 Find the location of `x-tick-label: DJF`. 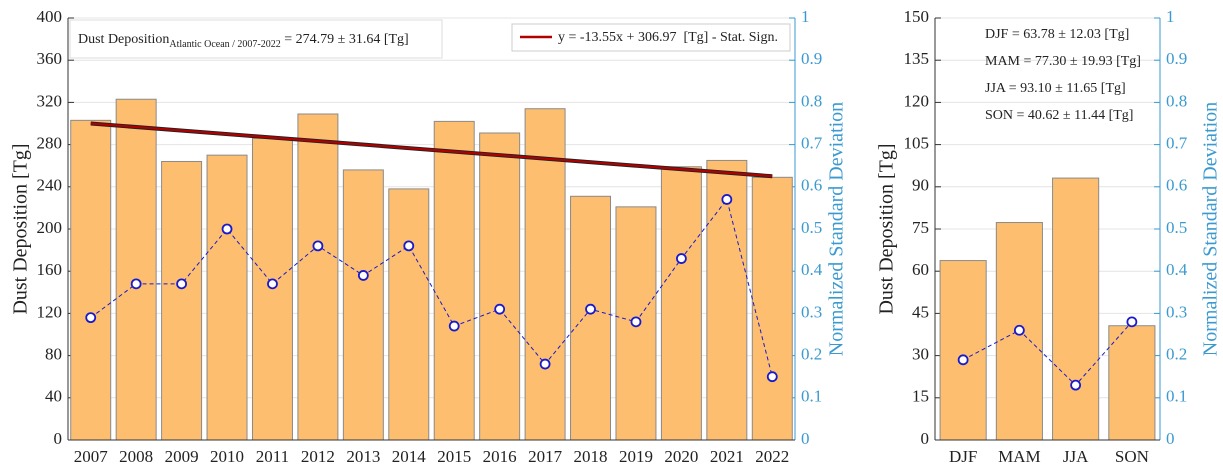

x-tick-label: DJF is located at coordinates (963, 456).